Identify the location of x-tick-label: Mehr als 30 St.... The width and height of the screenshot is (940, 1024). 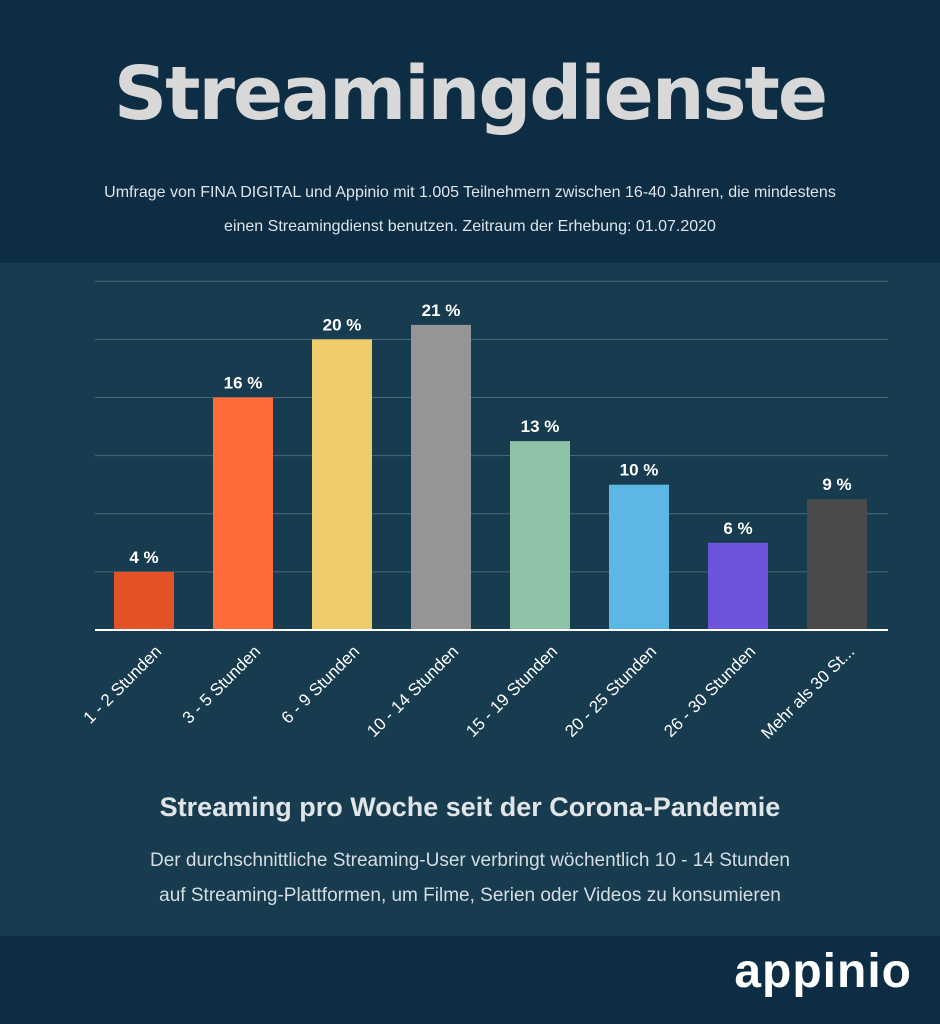
(807, 692).